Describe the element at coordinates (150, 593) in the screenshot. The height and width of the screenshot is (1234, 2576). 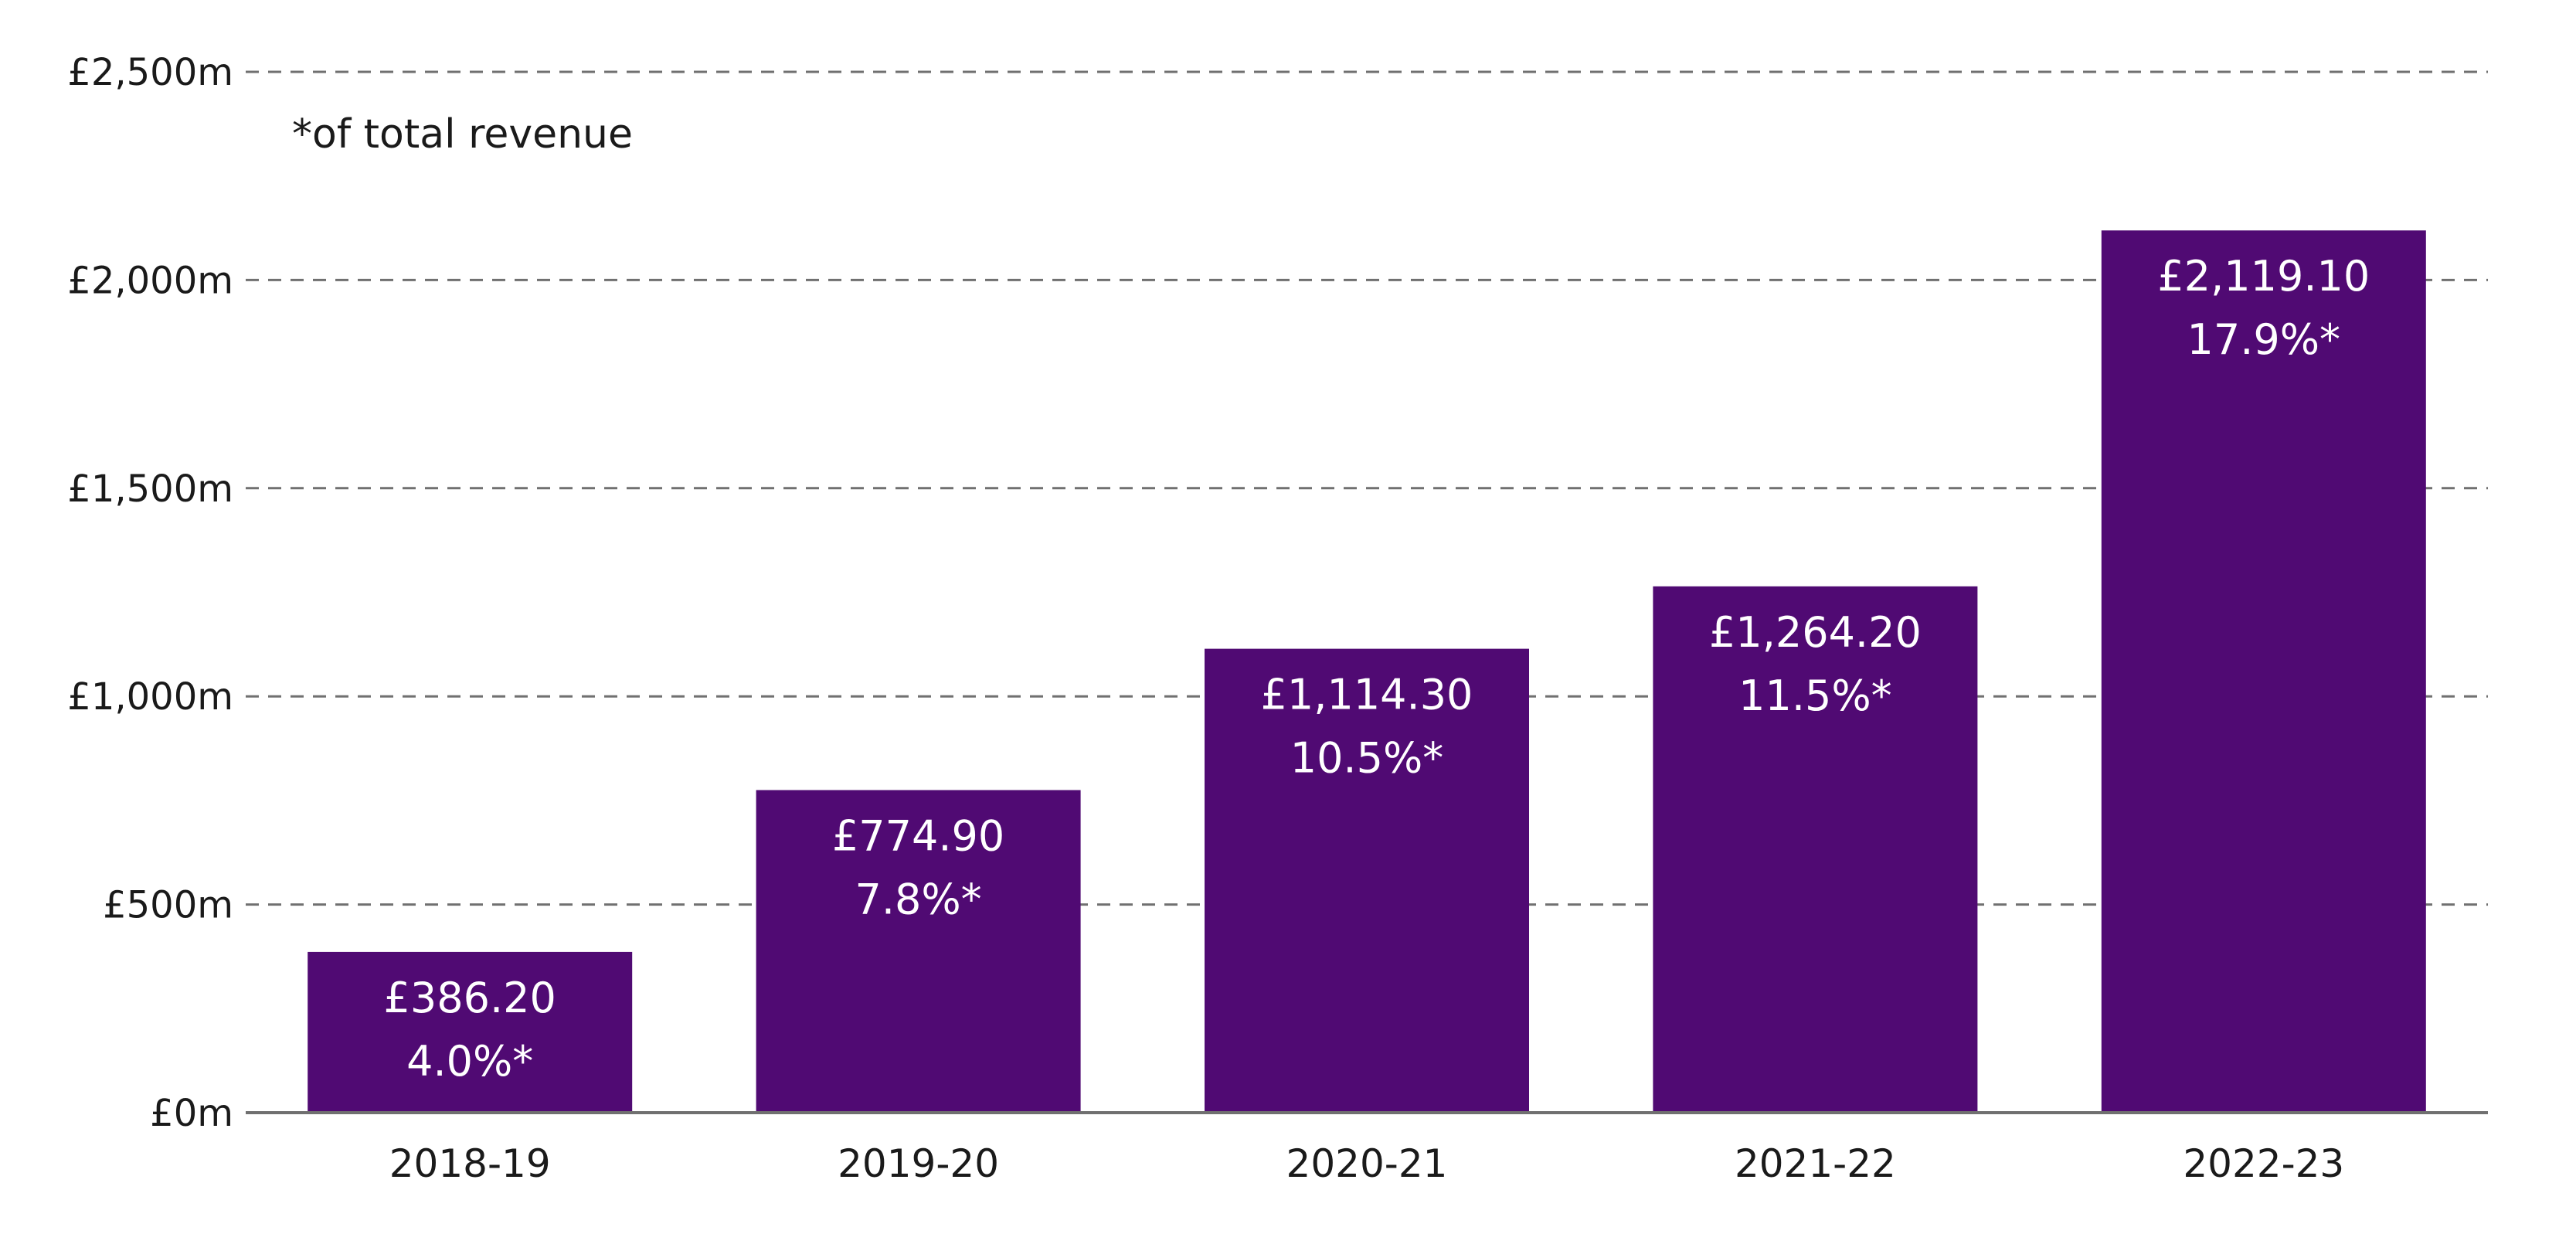
I see `y-axis-ticks: £0m £500m £1,000m £1,500m £2,000m £2,500m` at that location.